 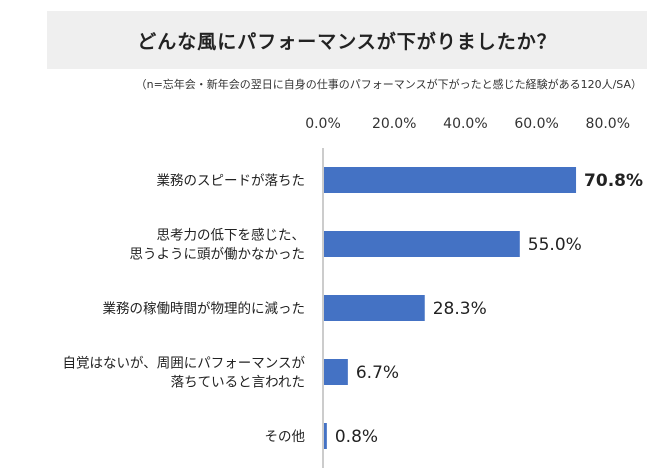 I want to click on category-label: 業務の稼働時間が物理的に減った, so click(x=204, y=308).